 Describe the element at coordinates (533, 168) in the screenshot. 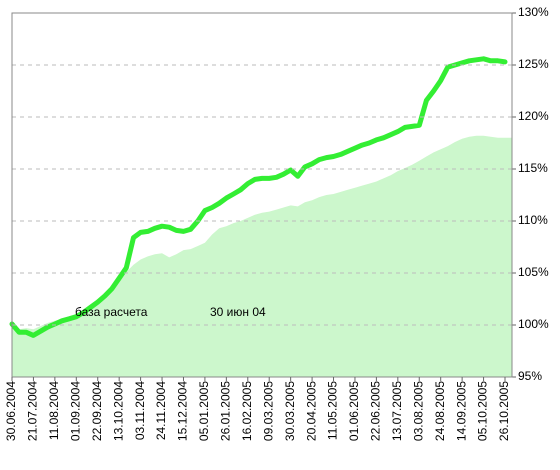

I see `y-tick-label: 115%` at that location.